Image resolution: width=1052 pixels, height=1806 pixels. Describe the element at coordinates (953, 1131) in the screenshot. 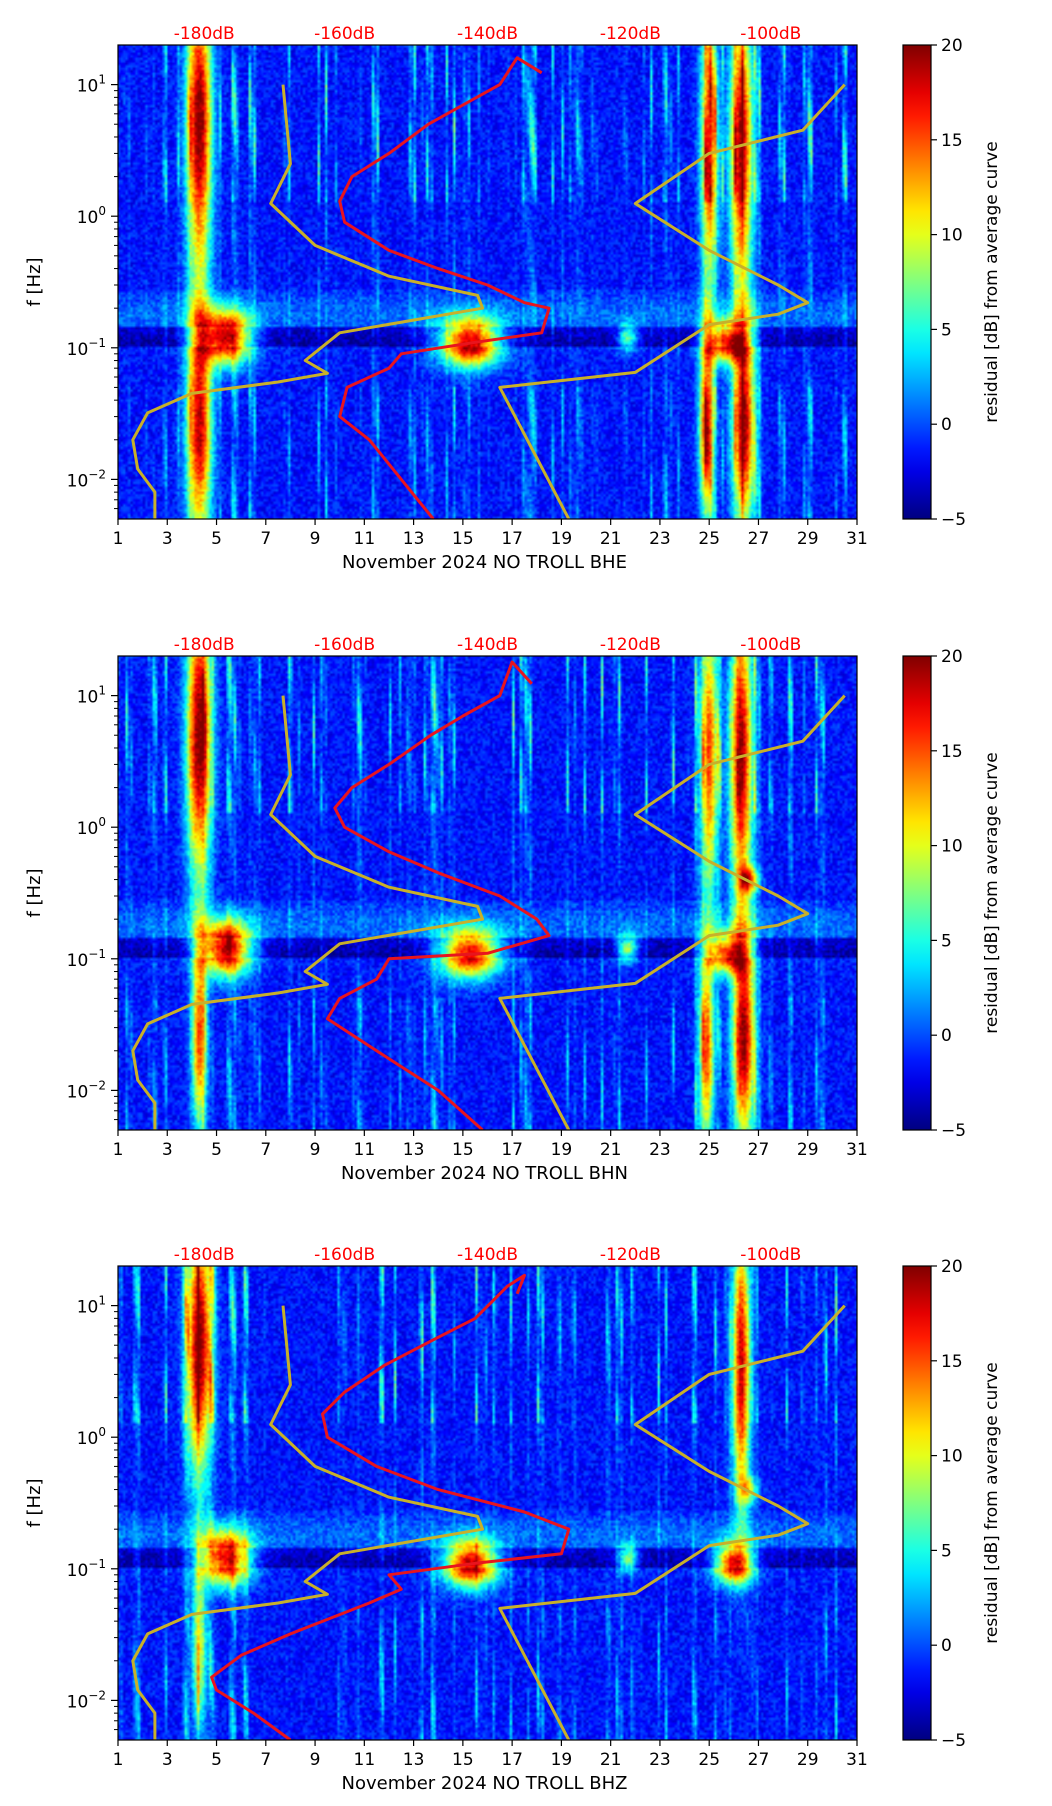

I see `colorbar-tick-label: −5` at that location.